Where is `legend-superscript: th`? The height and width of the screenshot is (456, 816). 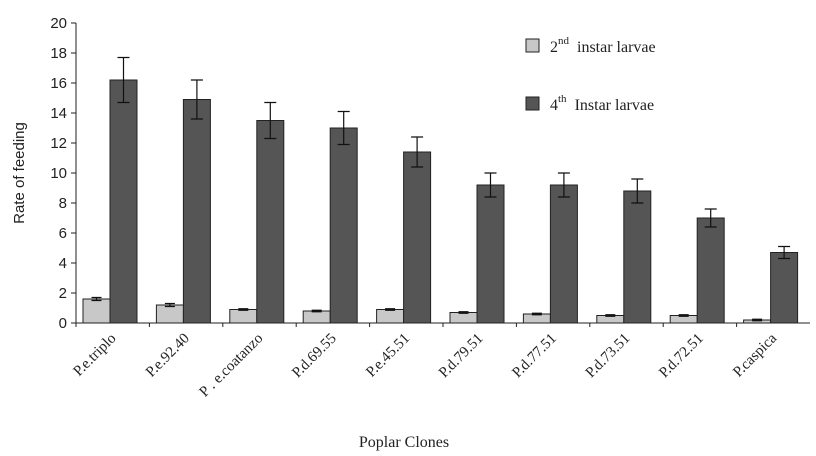
legend-superscript: th is located at coordinates (562, 99).